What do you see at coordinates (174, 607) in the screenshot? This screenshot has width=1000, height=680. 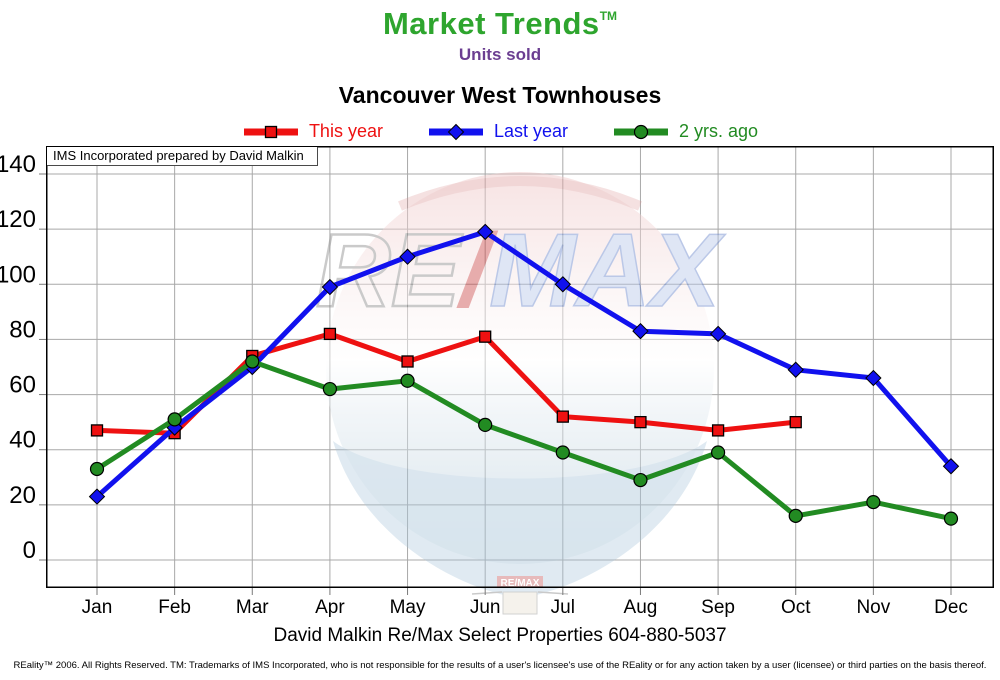 I see `x-axis-label: Feb` at bounding box center [174, 607].